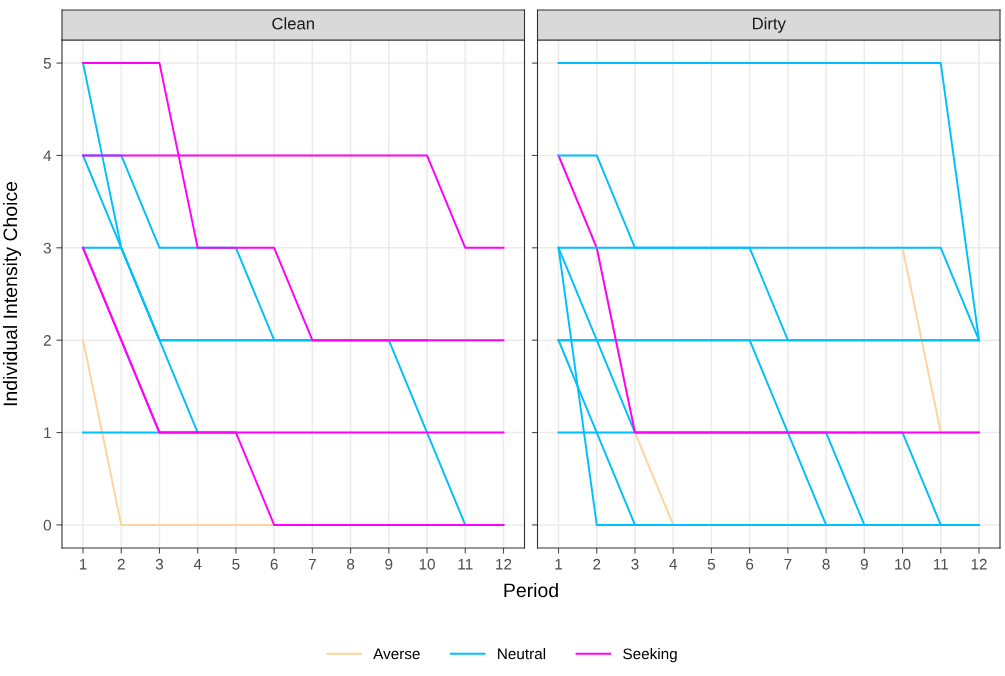 The image size is (1005, 676). What do you see at coordinates (47, 248) in the screenshot?
I see `y-tick-label: 3` at bounding box center [47, 248].